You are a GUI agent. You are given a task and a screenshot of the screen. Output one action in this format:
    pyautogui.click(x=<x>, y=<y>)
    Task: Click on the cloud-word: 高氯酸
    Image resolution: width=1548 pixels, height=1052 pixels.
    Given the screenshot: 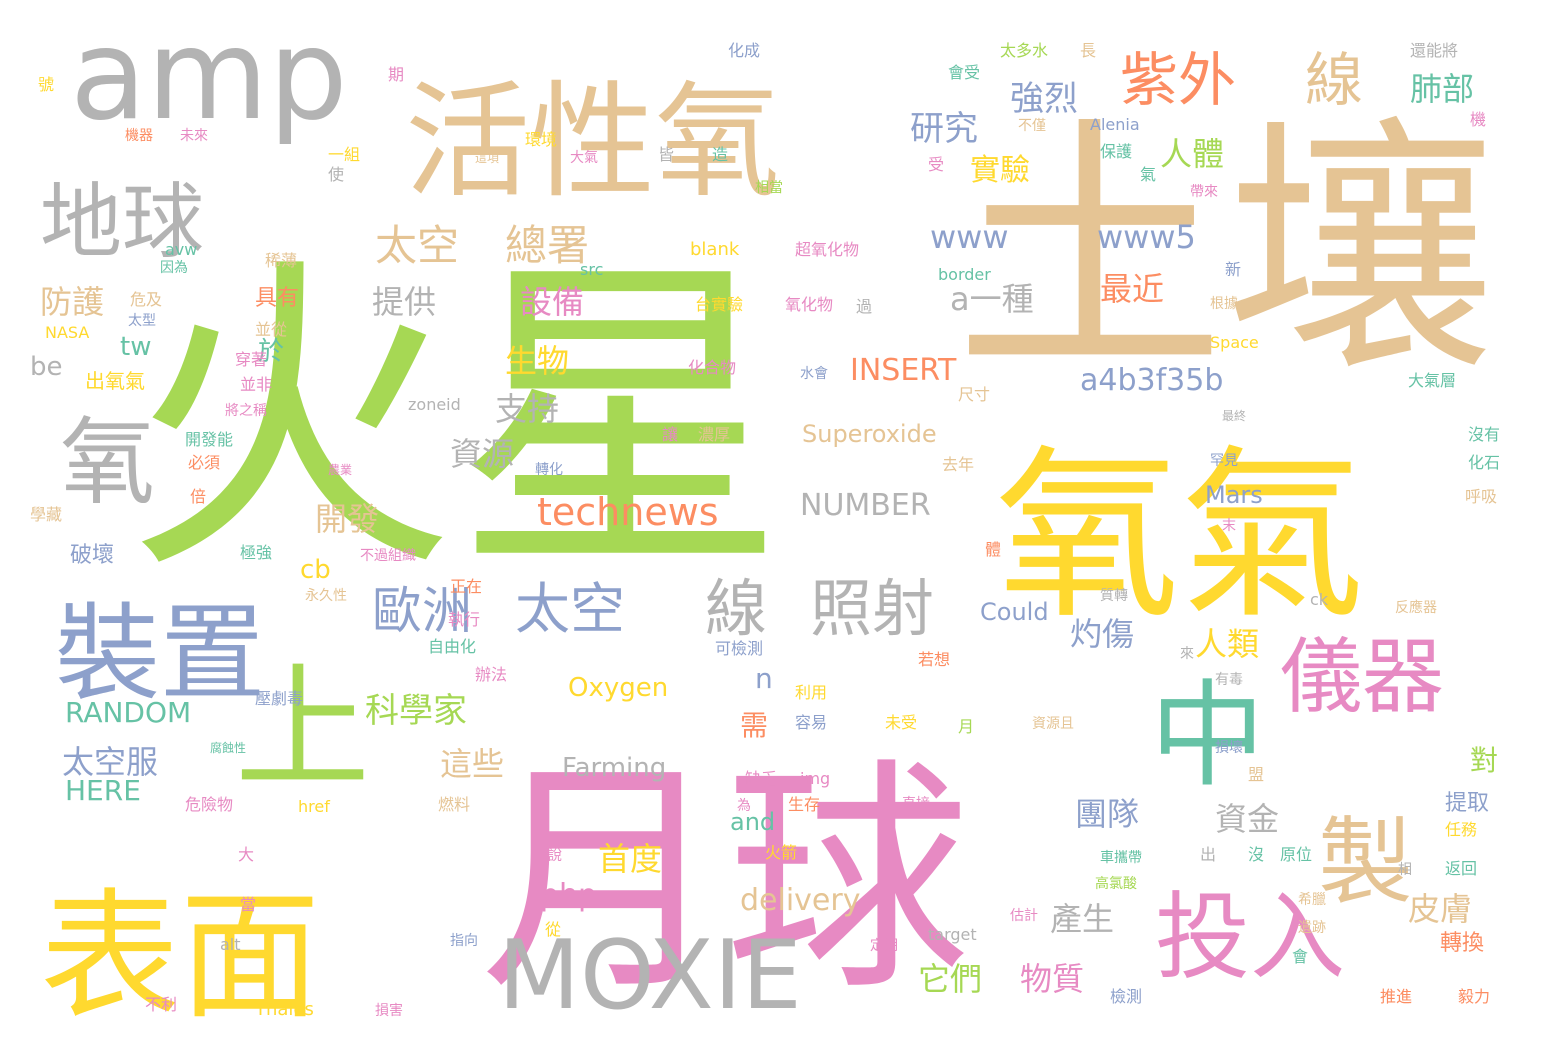 What is the action you would take?
    pyautogui.click(x=1116, y=883)
    